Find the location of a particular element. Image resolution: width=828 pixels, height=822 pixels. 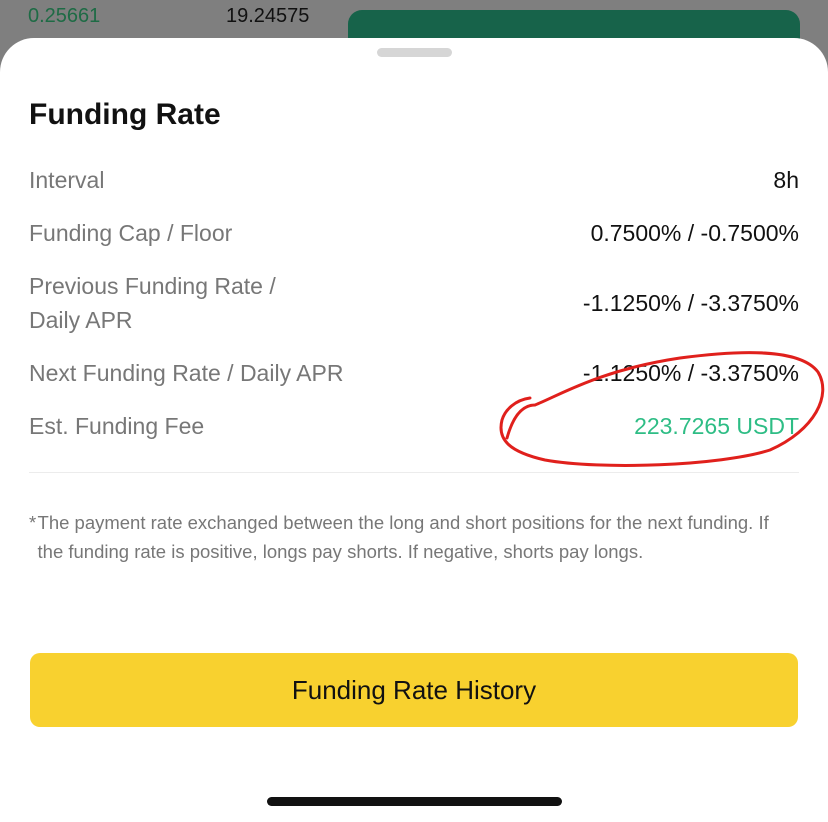

previous-rate-label-line1: Previous Funding Rate / is located at coordinates (152, 286).